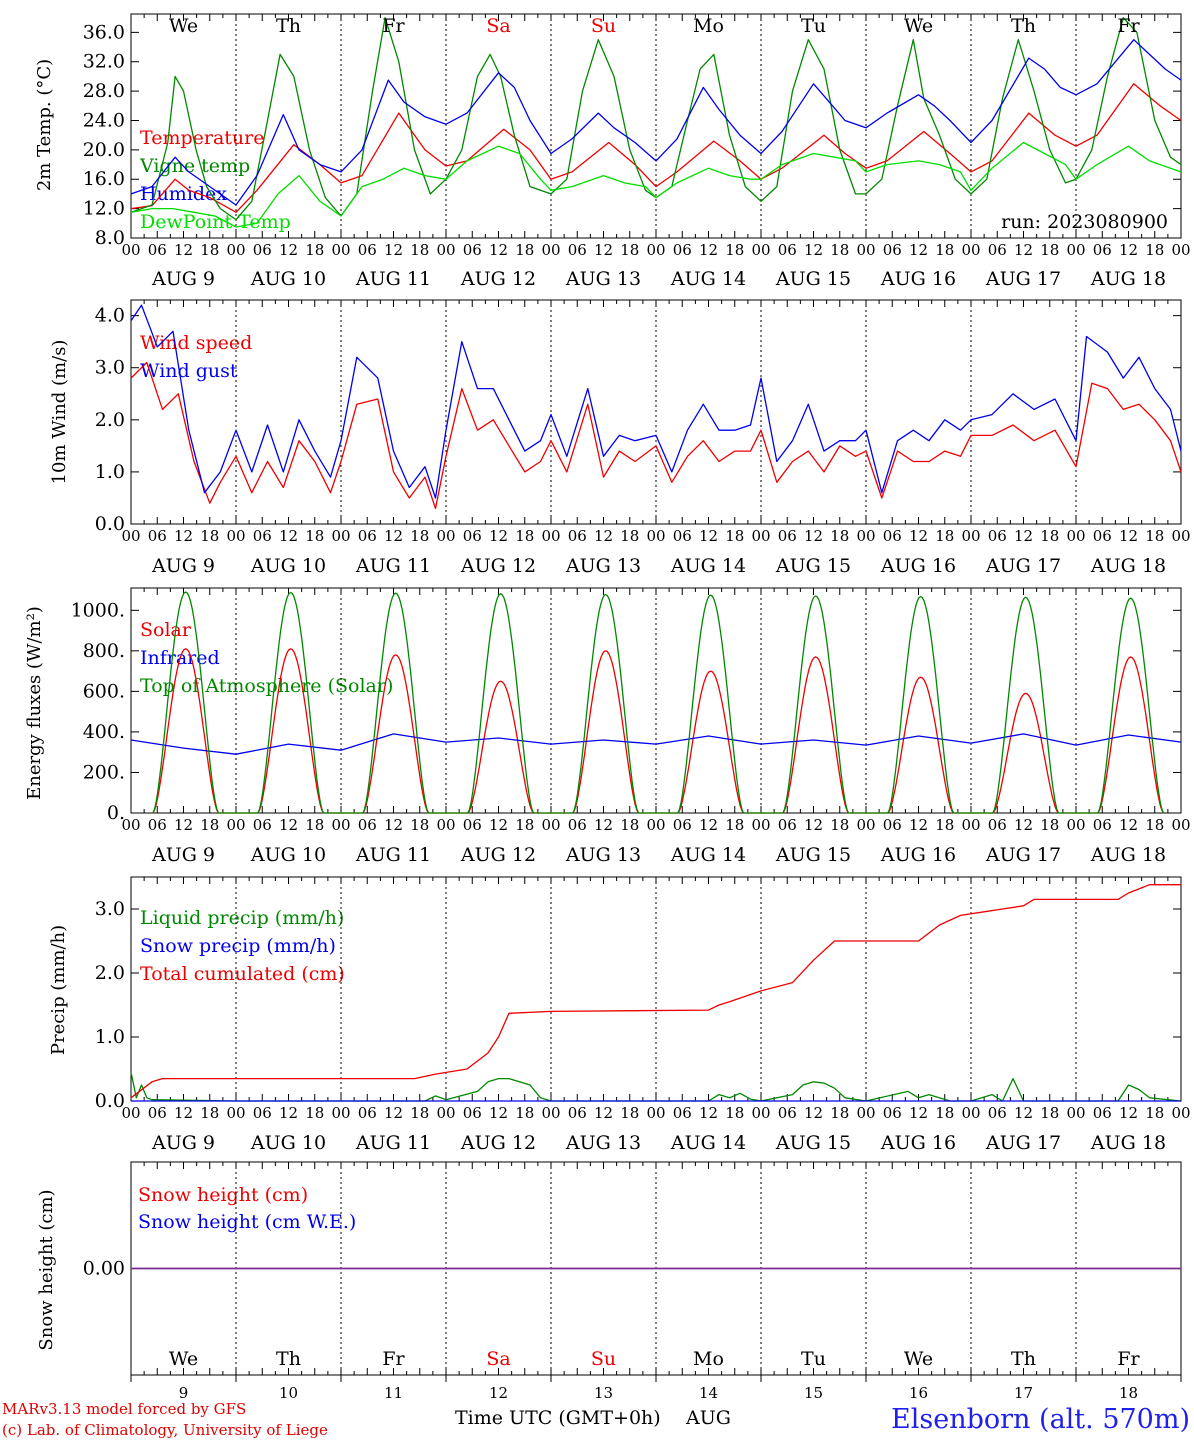 The width and height of the screenshot is (1194, 1440). What do you see at coordinates (116, 813) in the screenshot?
I see `y-tick-label: 0.` at bounding box center [116, 813].